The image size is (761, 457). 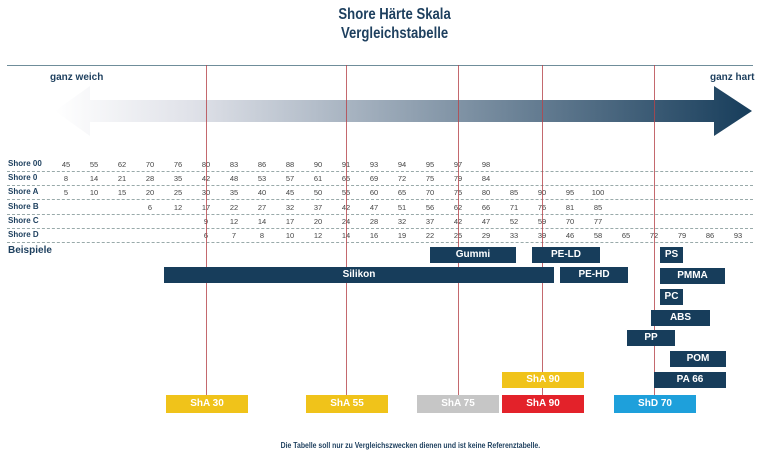 I want to click on reference-sha75: ShA 75, so click(x=458, y=404).